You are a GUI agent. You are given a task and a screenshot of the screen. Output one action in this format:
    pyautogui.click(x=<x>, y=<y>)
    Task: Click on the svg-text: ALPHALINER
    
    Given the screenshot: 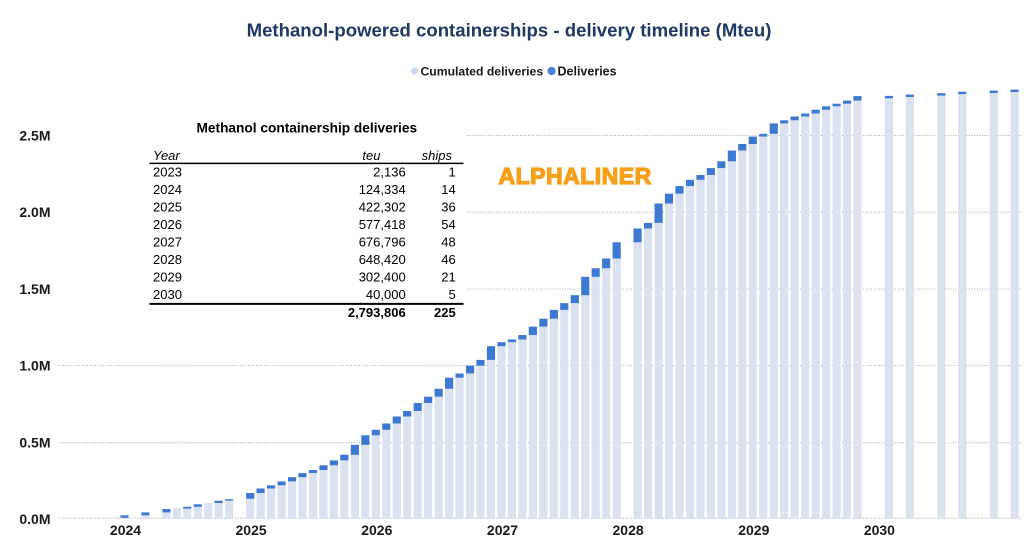 What is the action you would take?
    pyautogui.click(x=575, y=176)
    